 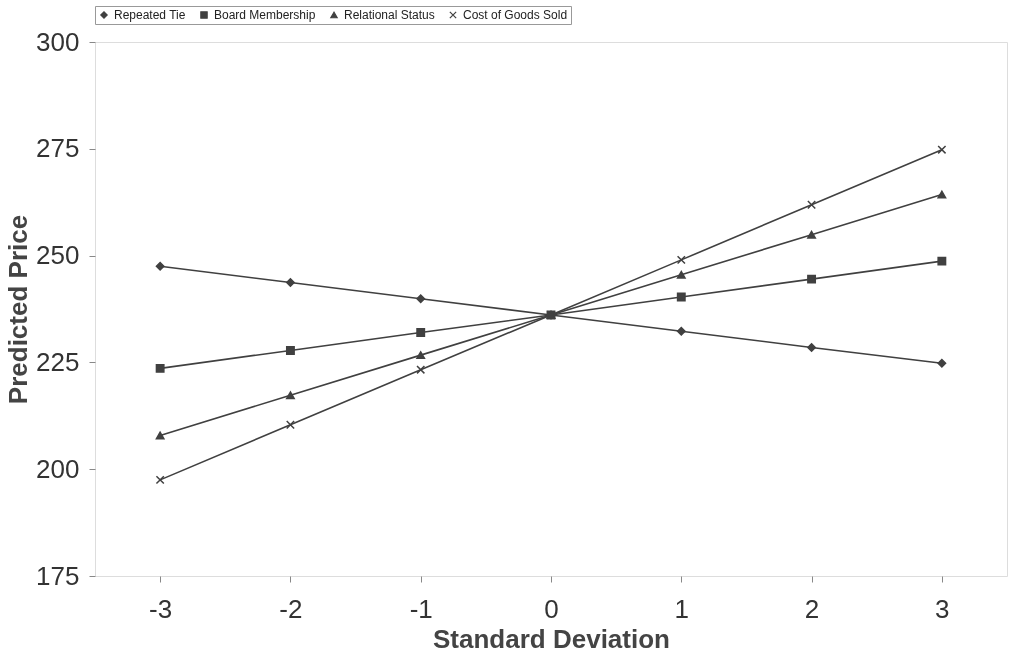 What do you see at coordinates (58, 575) in the screenshot?
I see `y-tick-label: 175` at bounding box center [58, 575].